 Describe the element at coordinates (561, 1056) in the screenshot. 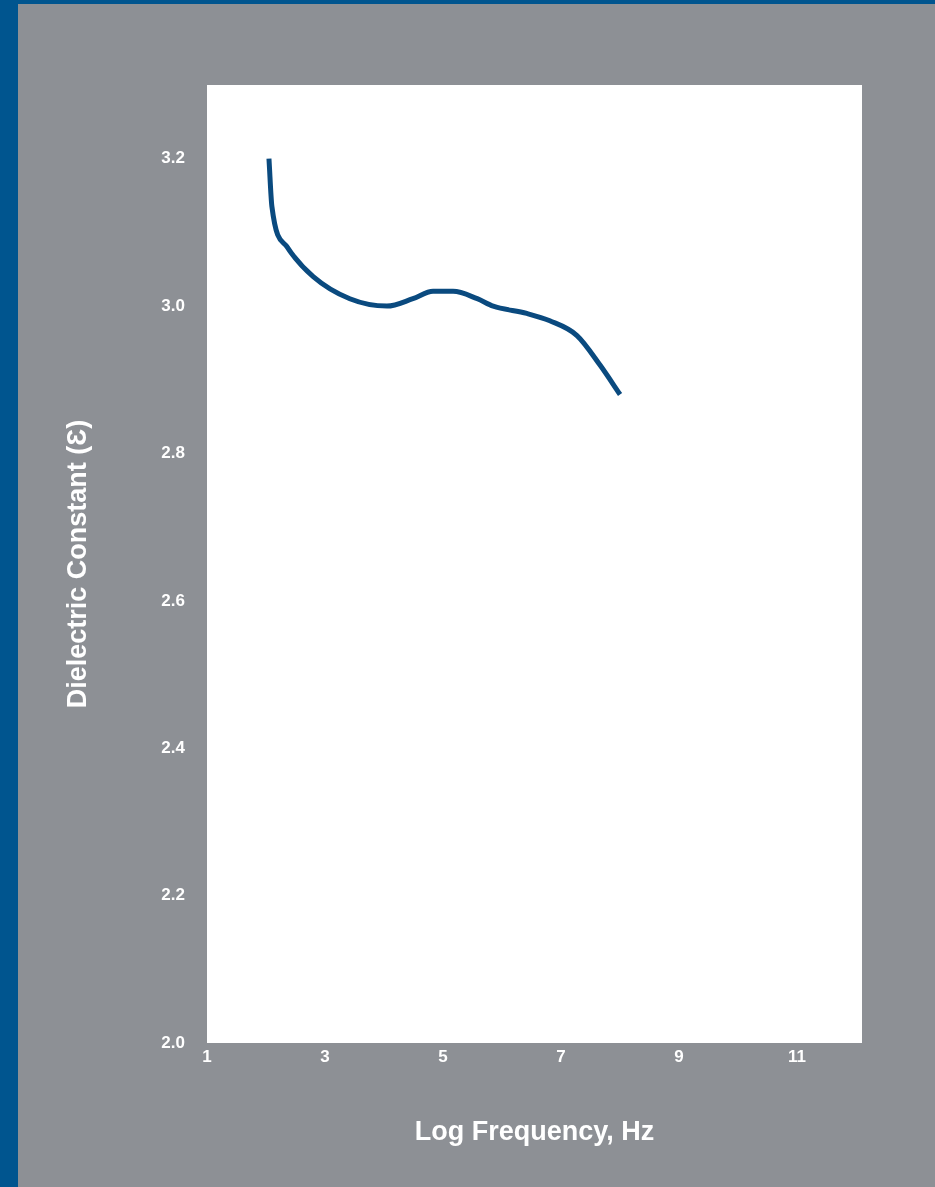

I see `x-tick-label: 7` at that location.